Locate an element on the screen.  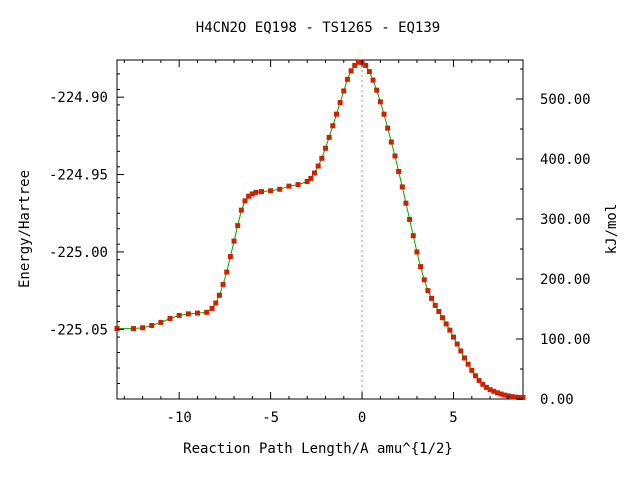
x-tick-label: 5 is located at coordinates (453, 418).